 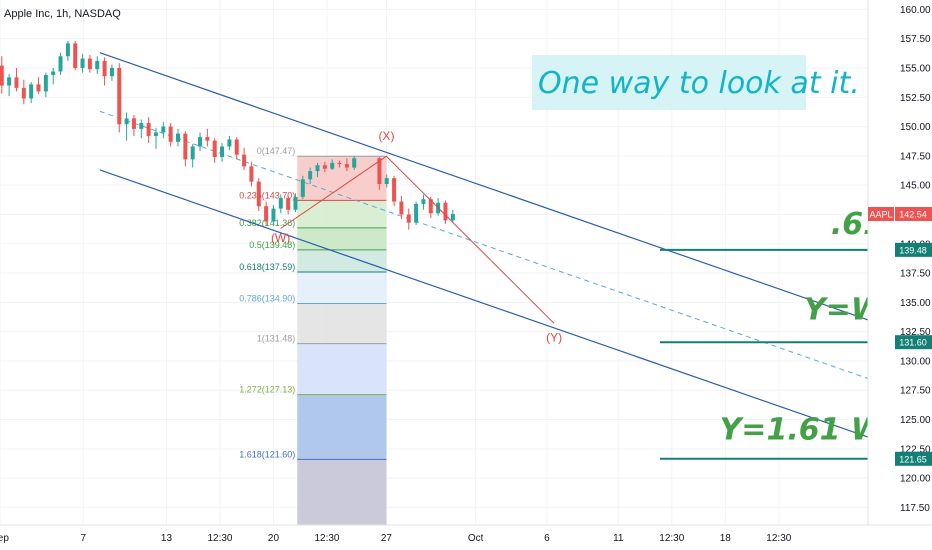 I want to click on fib-level-label: 0(147.47), so click(x=276, y=151).